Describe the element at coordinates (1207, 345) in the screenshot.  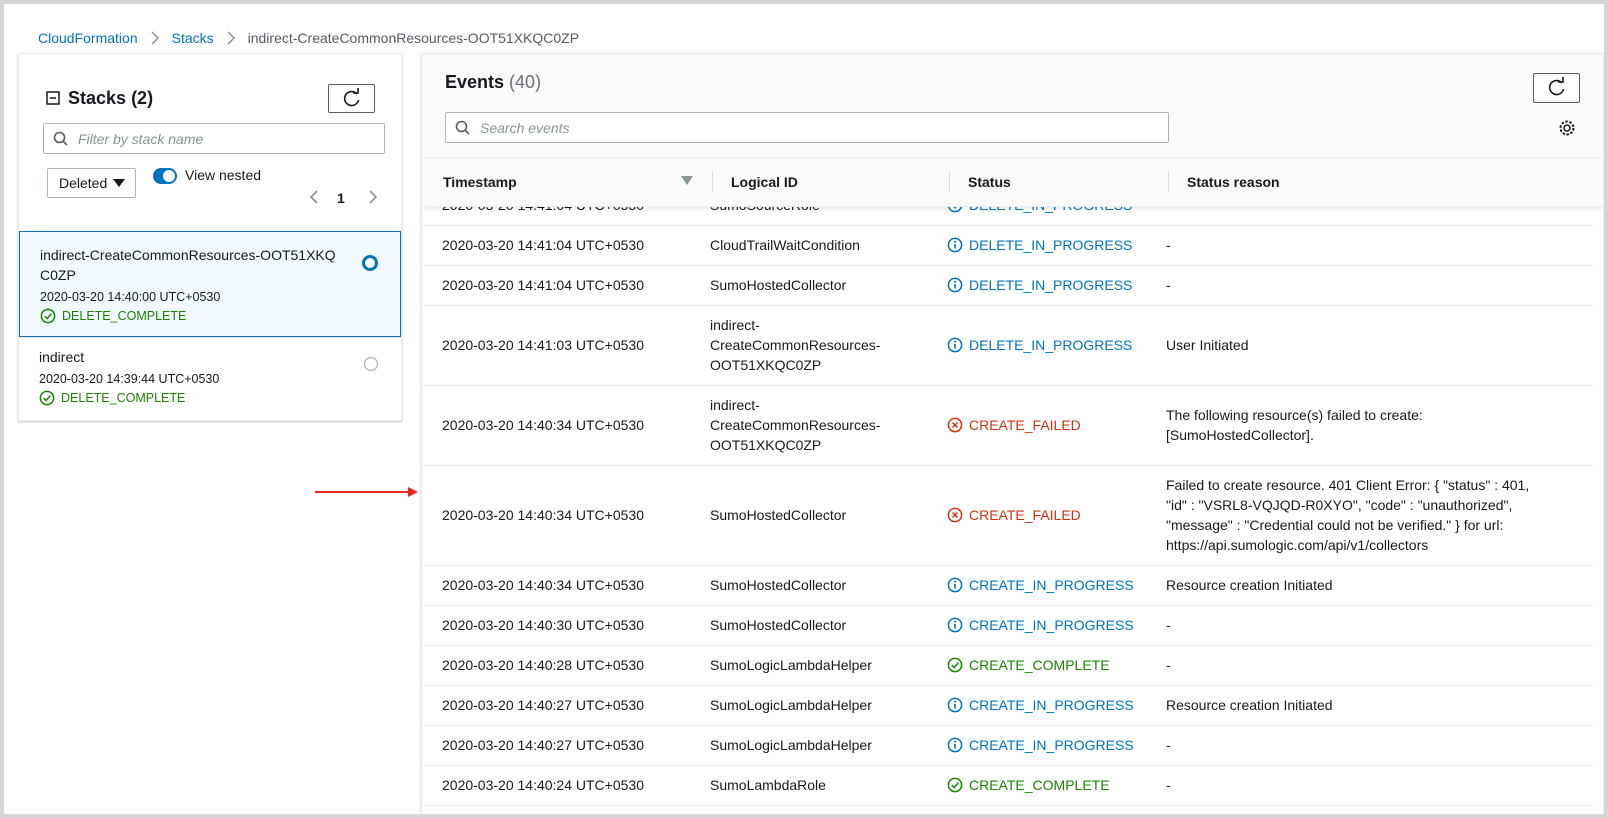
I see `status-reason: User Initiated` at that location.